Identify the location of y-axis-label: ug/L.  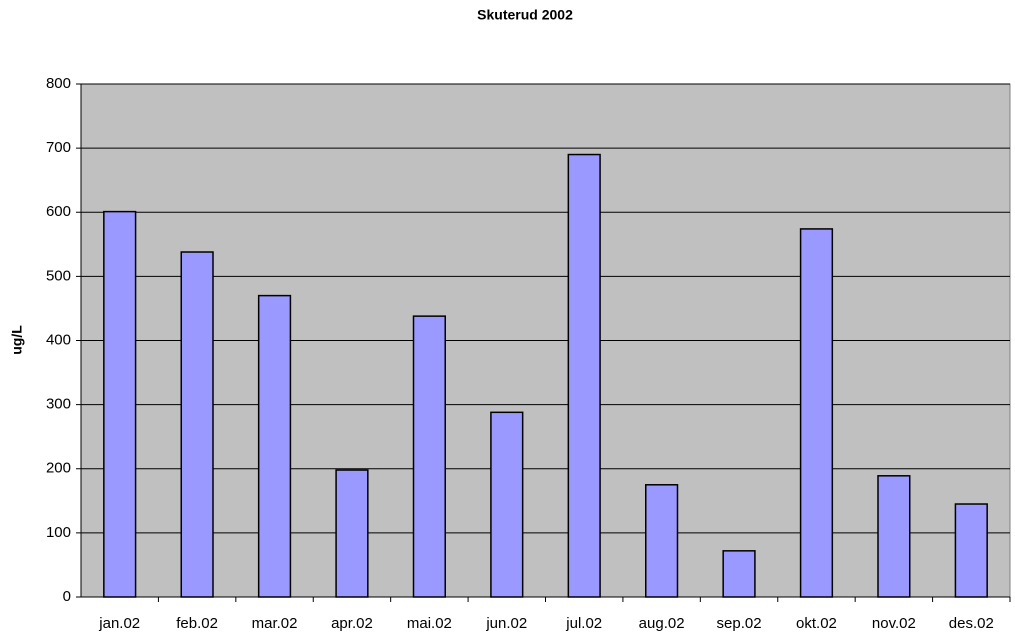
(17, 340).